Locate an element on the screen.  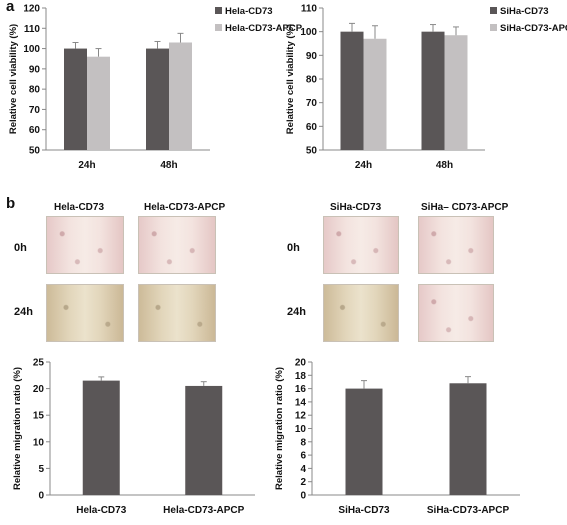
row-label-24h-left: 24h is located at coordinates (23, 312).